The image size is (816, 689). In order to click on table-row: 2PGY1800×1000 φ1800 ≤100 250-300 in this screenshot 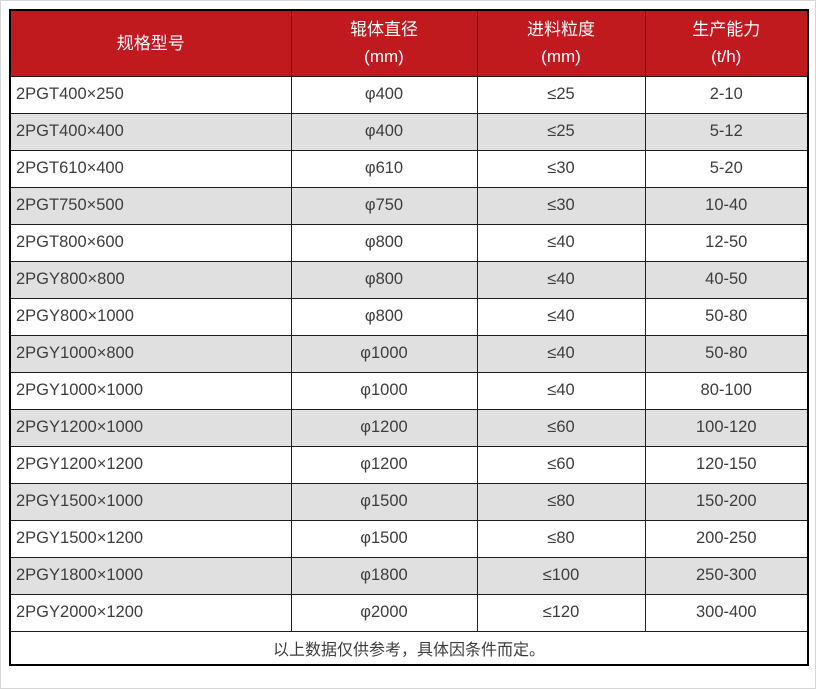, I will do `click(409, 575)`.